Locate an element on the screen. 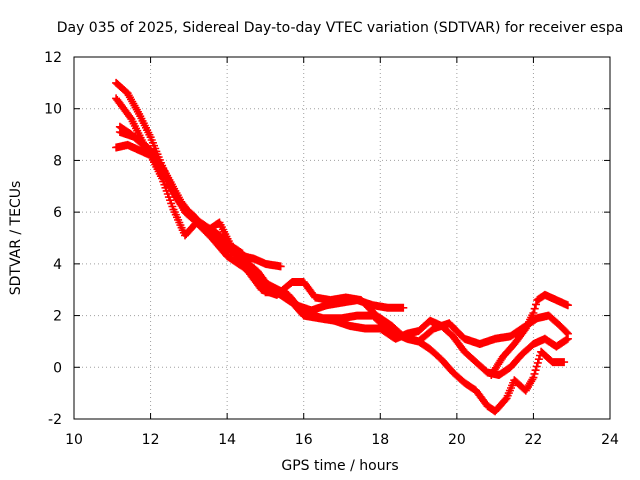  x-tick-label: 12 is located at coordinates (151, 440).